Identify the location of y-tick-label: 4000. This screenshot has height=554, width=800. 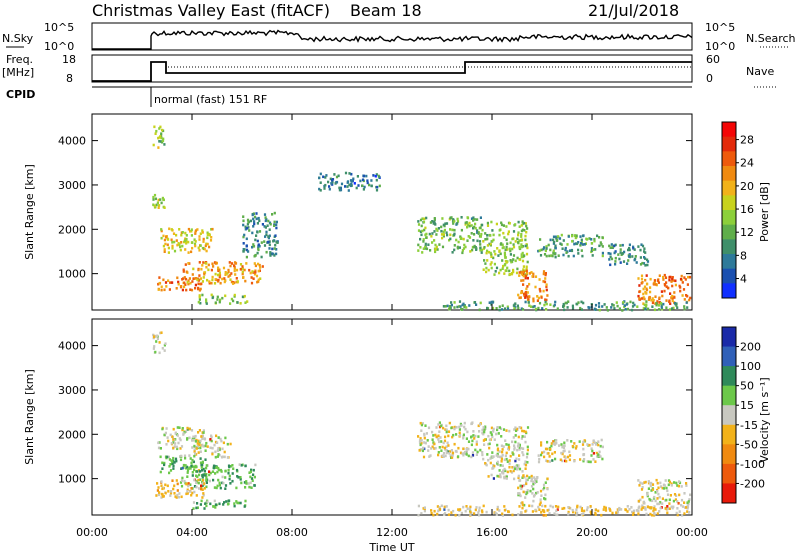
(72, 346).